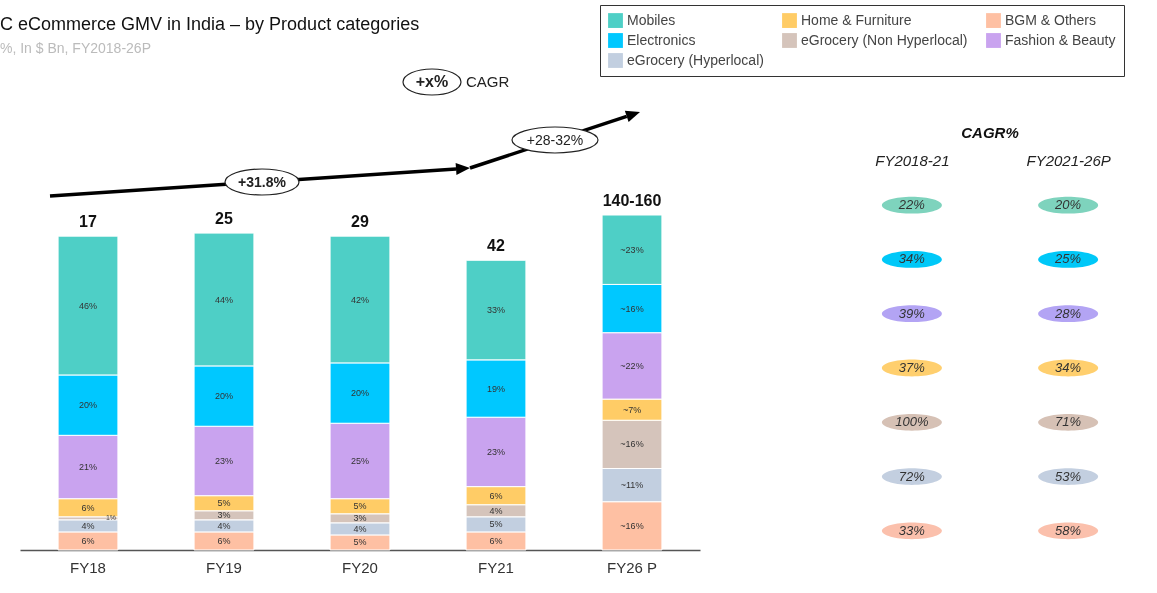 This screenshot has width=1157, height=593. What do you see at coordinates (88, 467) in the screenshot?
I see `data-label: 21%` at bounding box center [88, 467].